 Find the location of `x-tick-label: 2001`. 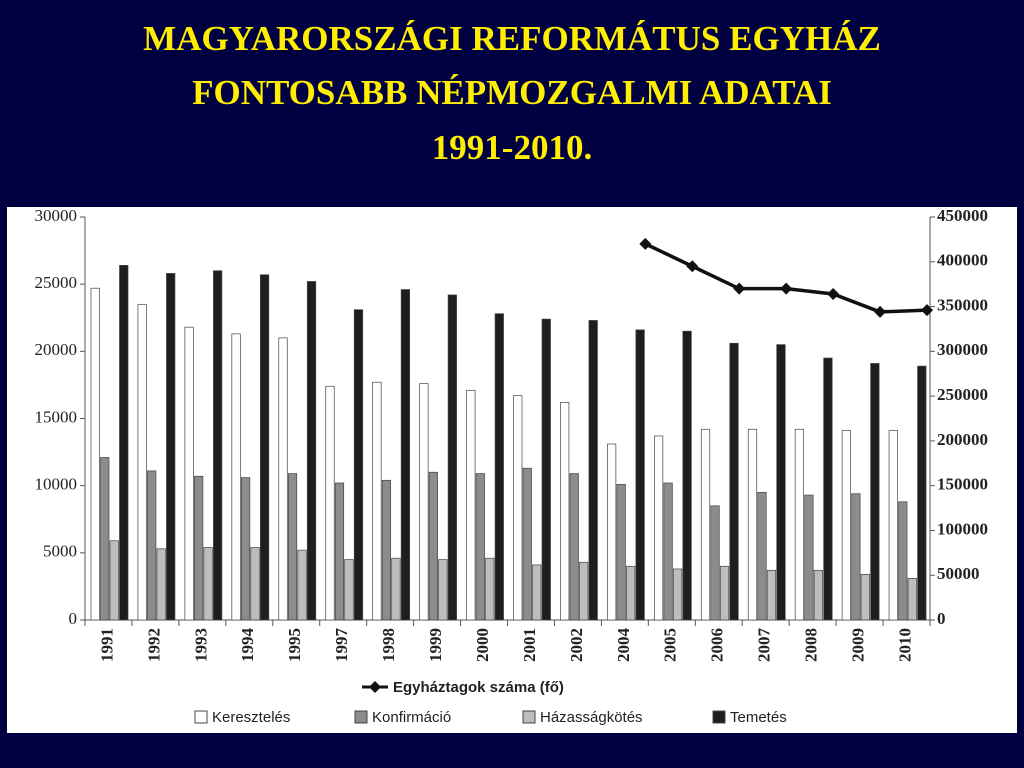

x-tick-label: 2001 is located at coordinates (529, 645).